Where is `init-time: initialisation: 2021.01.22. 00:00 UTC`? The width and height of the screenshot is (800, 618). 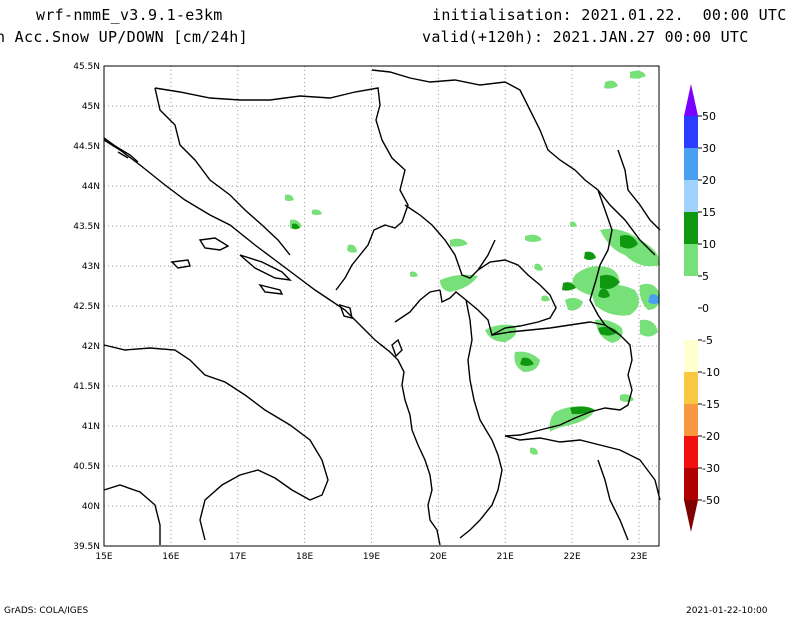 init-time: initialisation: 2021.01.22. 00:00 UTC is located at coordinates (609, 15).